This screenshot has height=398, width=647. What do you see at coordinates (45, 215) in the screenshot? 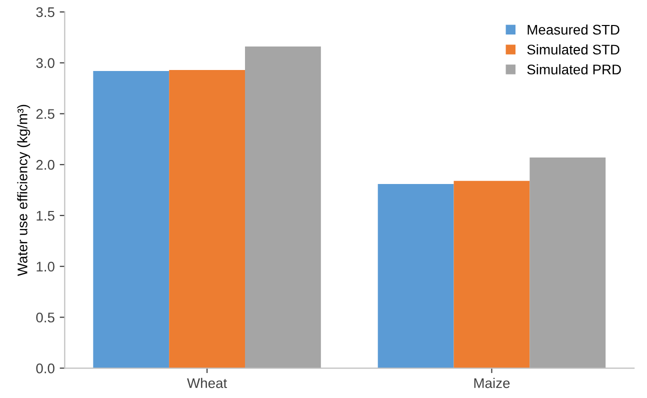
I see `y-tick-label: 1.5` at bounding box center [45, 215].